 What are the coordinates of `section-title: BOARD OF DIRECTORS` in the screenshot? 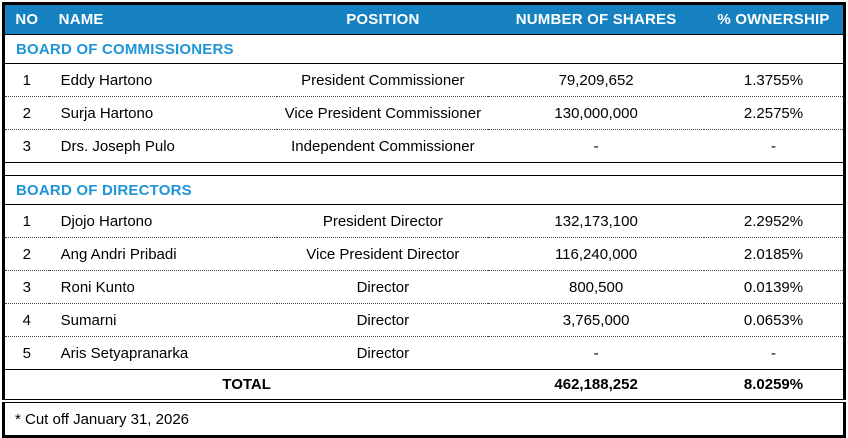 It's located at (104, 190).